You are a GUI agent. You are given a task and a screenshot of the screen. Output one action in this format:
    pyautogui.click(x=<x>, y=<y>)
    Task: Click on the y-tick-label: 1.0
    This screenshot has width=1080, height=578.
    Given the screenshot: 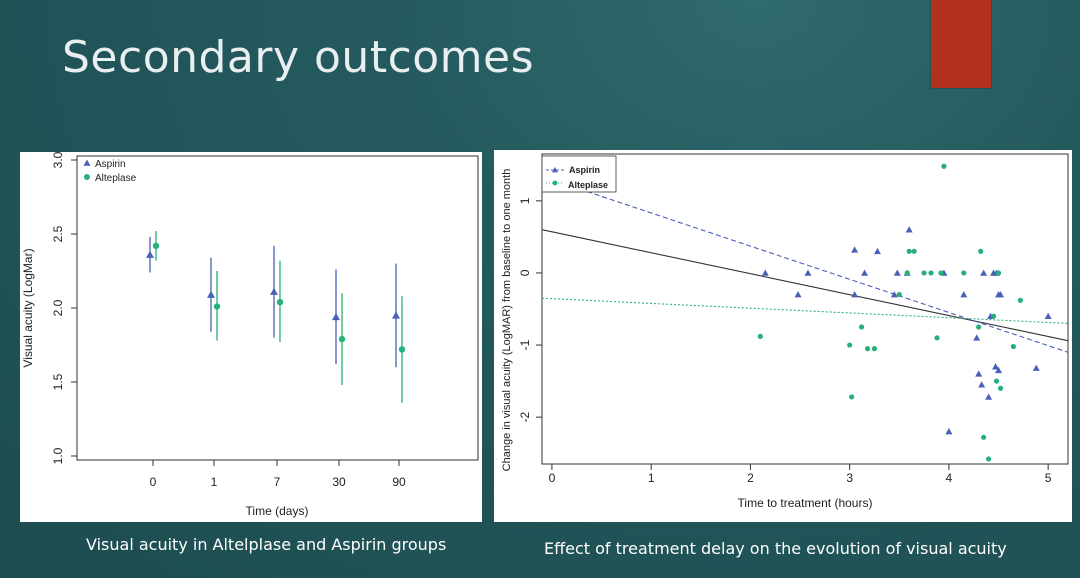 What is the action you would take?
    pyautogui.click(x=58, y=455)
    